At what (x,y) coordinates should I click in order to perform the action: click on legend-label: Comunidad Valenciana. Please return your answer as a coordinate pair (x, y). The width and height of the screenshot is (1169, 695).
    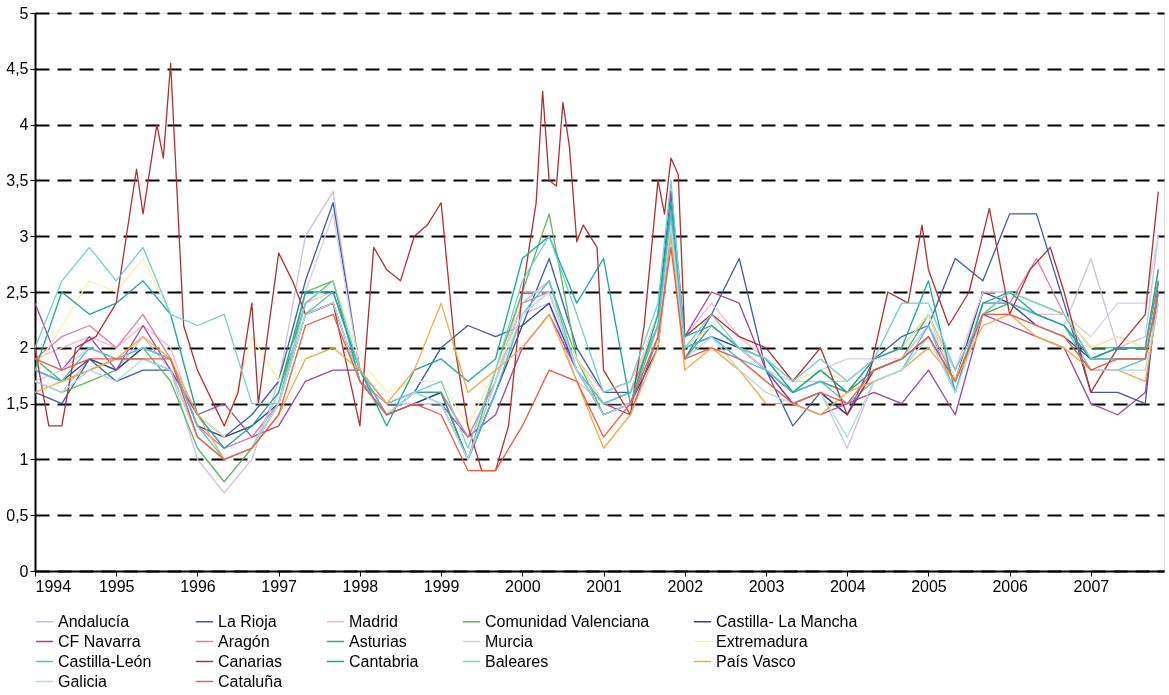
    Looking at the image, I should click on (567, 621).